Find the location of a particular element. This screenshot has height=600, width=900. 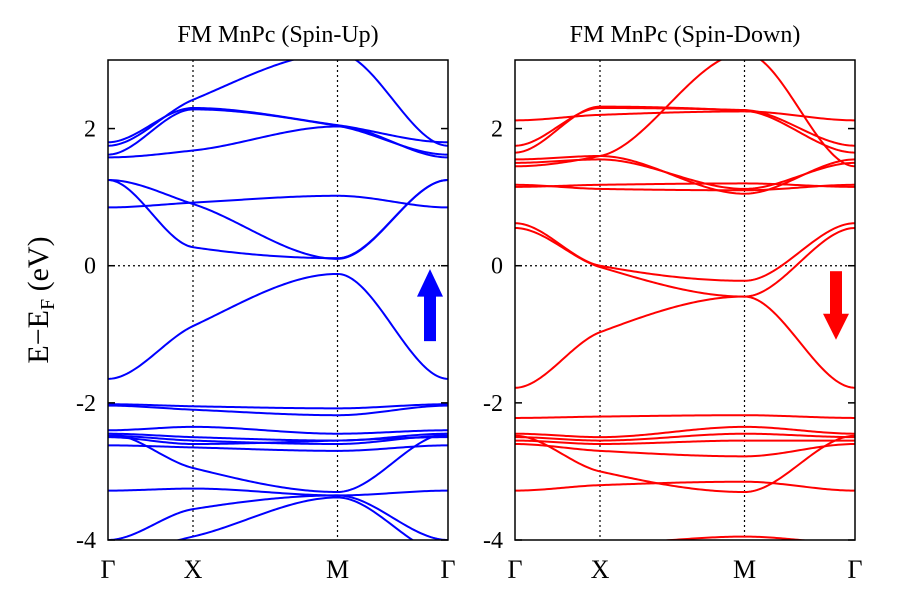

y-axis-label-subscript: F is located at coordinates (48, 304).